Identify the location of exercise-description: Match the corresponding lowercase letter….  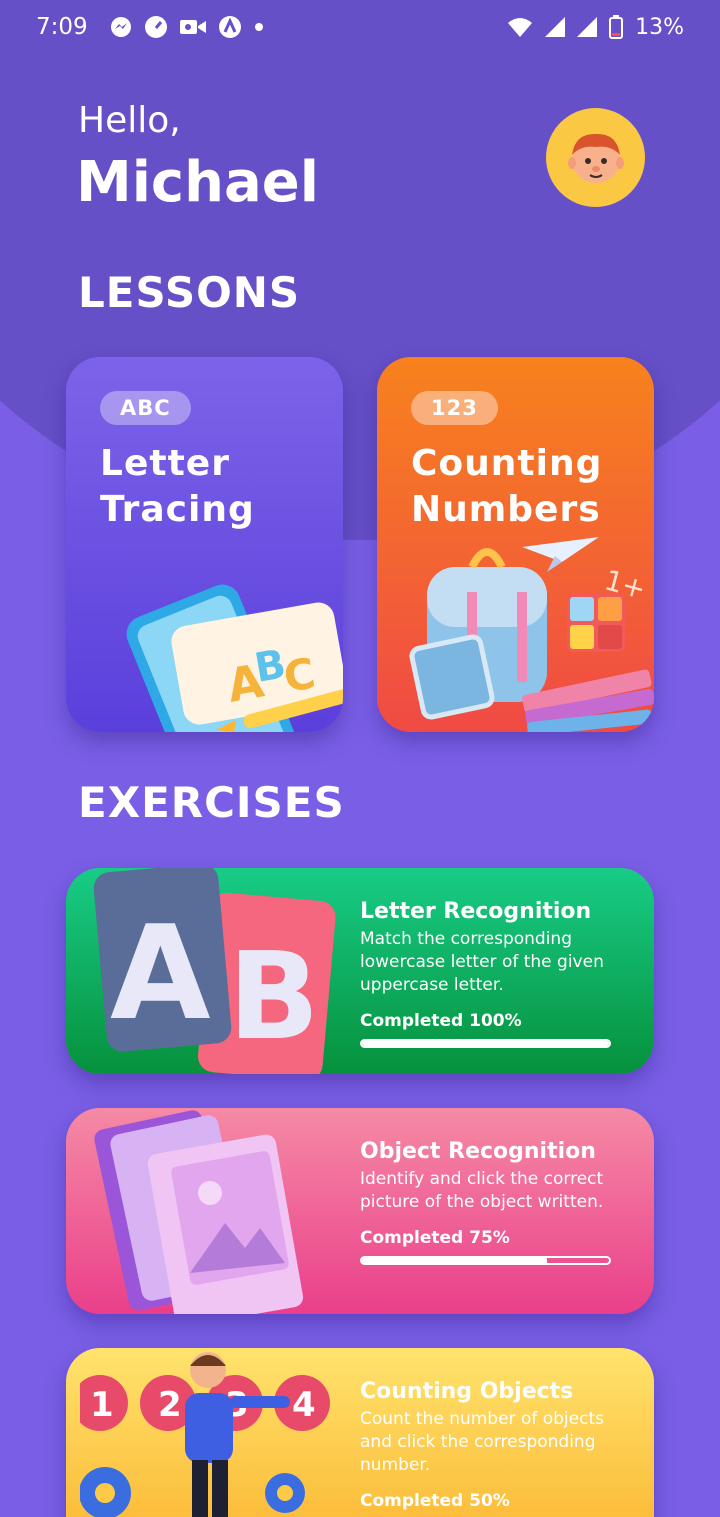
(482, 962).